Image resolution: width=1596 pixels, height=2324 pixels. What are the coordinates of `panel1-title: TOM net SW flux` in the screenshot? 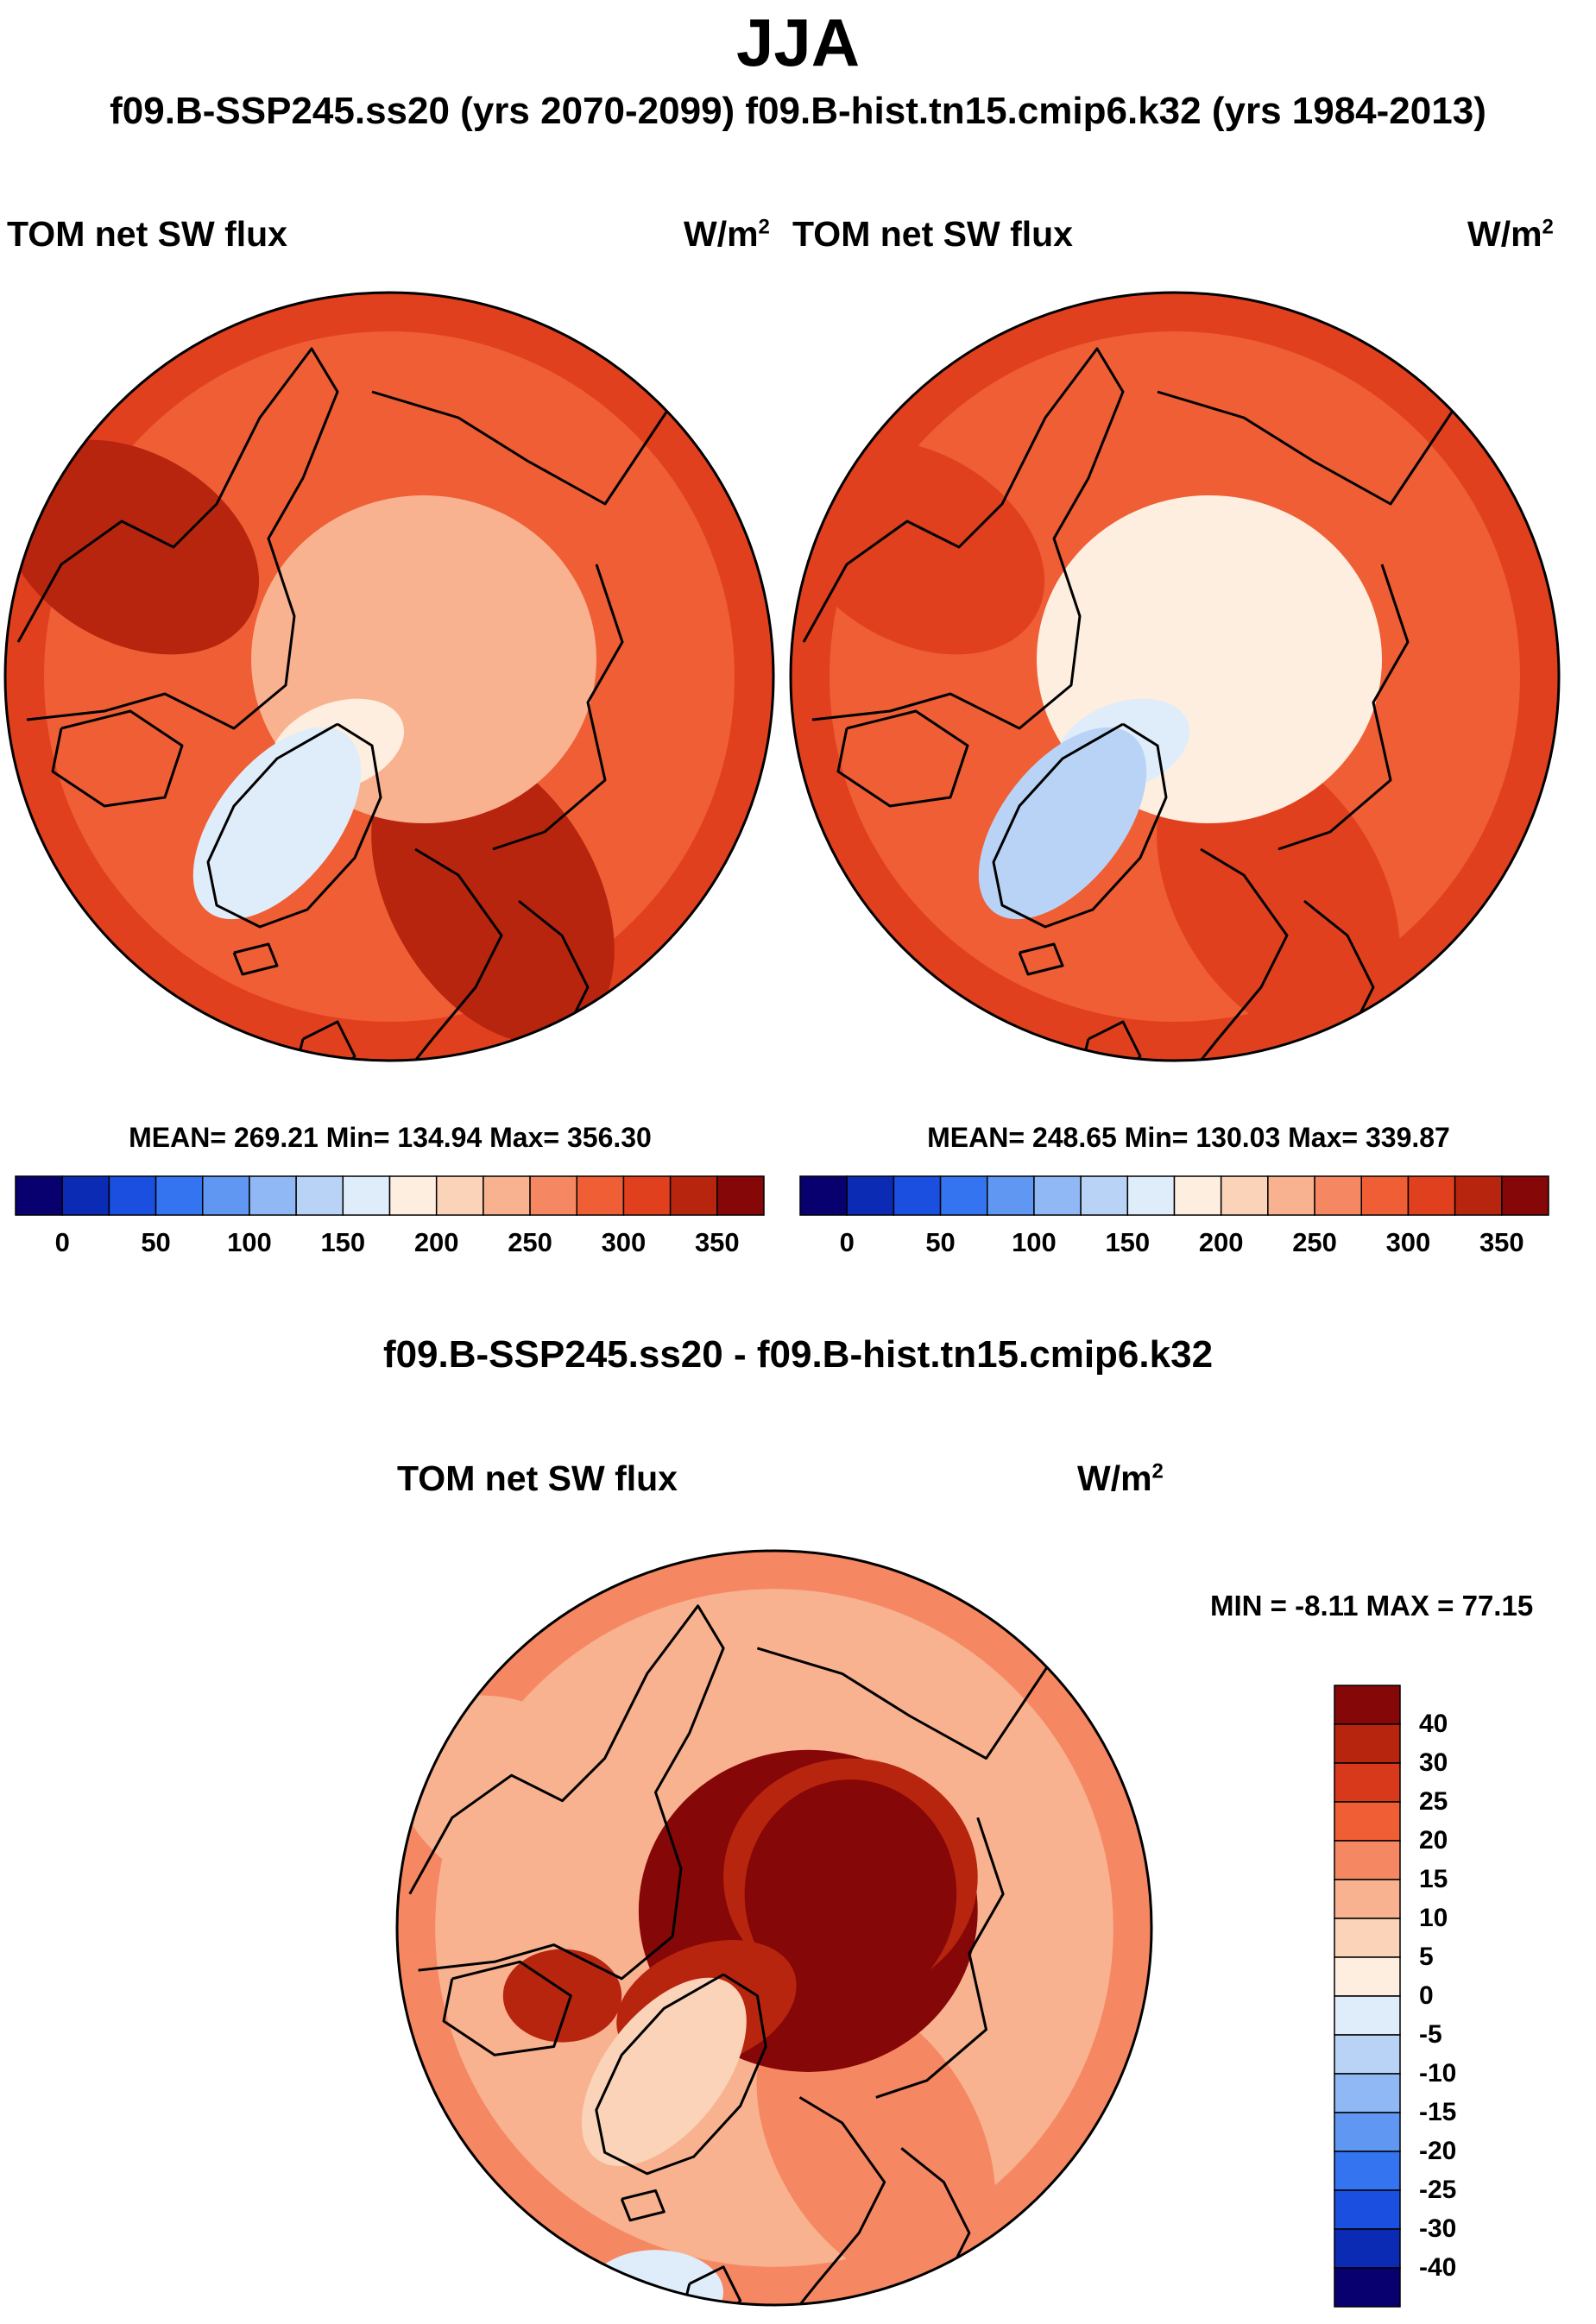 It's located at (147, 234).